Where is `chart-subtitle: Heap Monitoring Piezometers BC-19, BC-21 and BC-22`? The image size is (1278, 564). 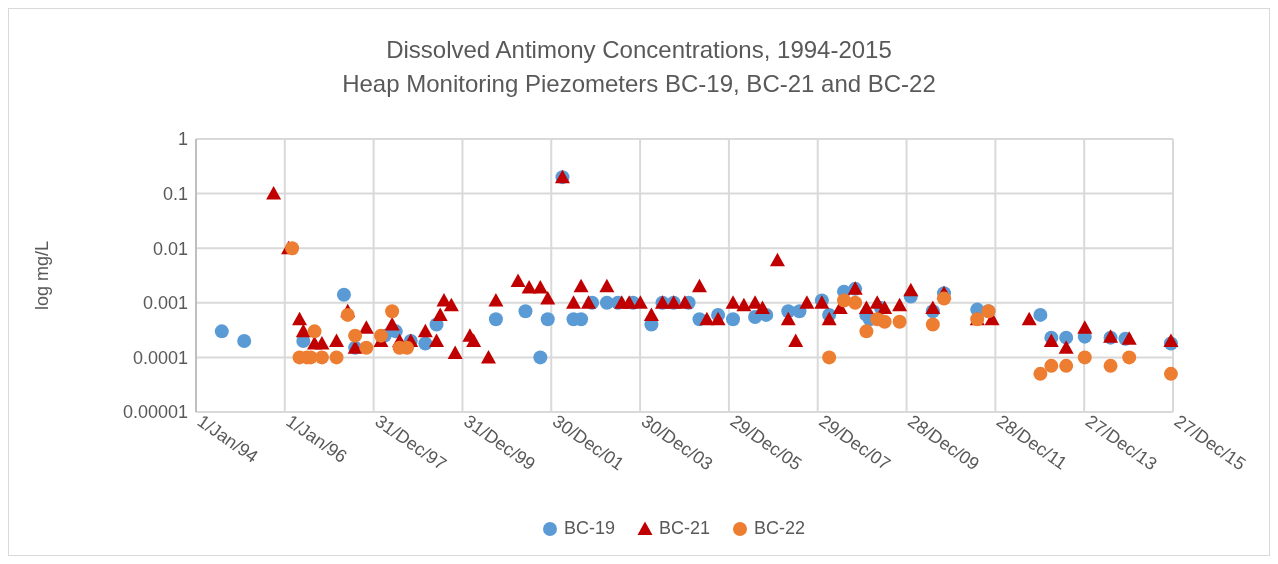 chart-subtitle: Heap Monitoring Piezometers BC-19, BC-21 and BC-22 is located at coordinates (639, 83).